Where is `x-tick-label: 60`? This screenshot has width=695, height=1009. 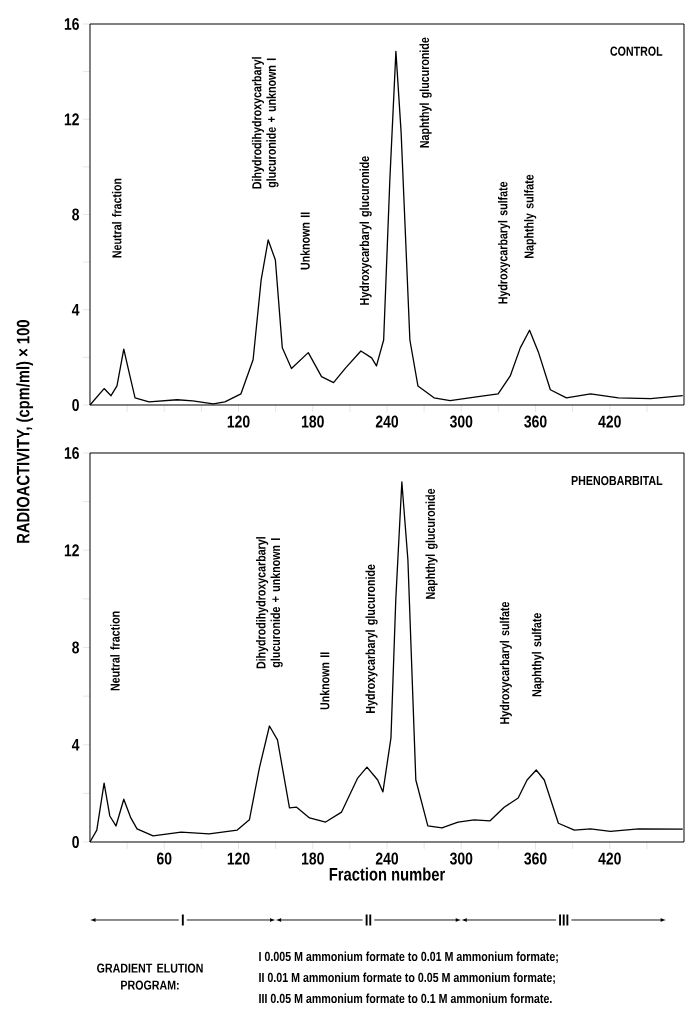
x-tick-label: 60 is located at coordinates (164, 858).